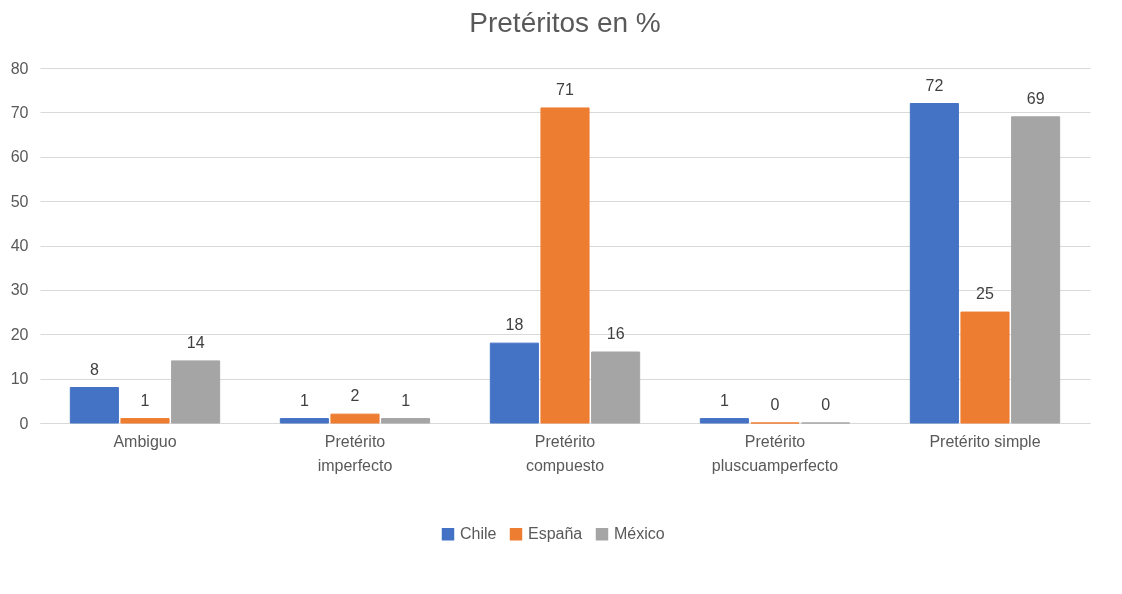 The height and width of the screenshot is (594, 1122). I want to click on legend-label: México, so click(639, 534).